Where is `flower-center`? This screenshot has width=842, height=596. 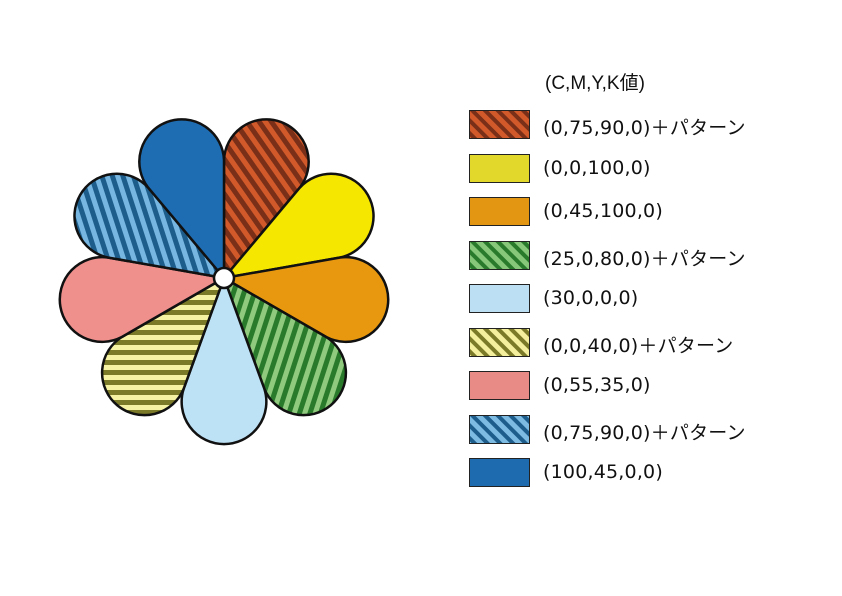 flower-center is located at coordinates (224, 278).